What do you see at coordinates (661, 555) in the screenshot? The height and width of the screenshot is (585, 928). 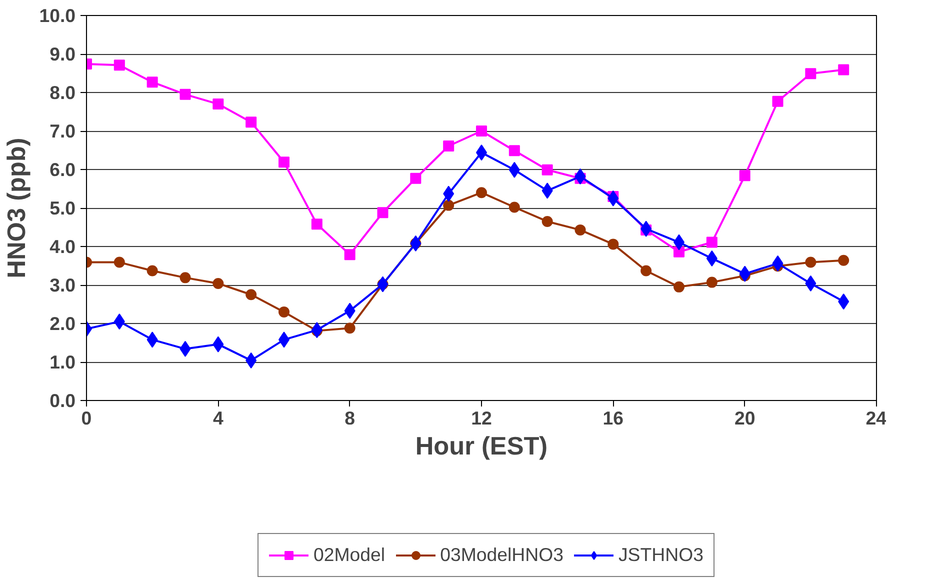 I see `legend-label: JSTHNO3` at bounding box center [661, 555].